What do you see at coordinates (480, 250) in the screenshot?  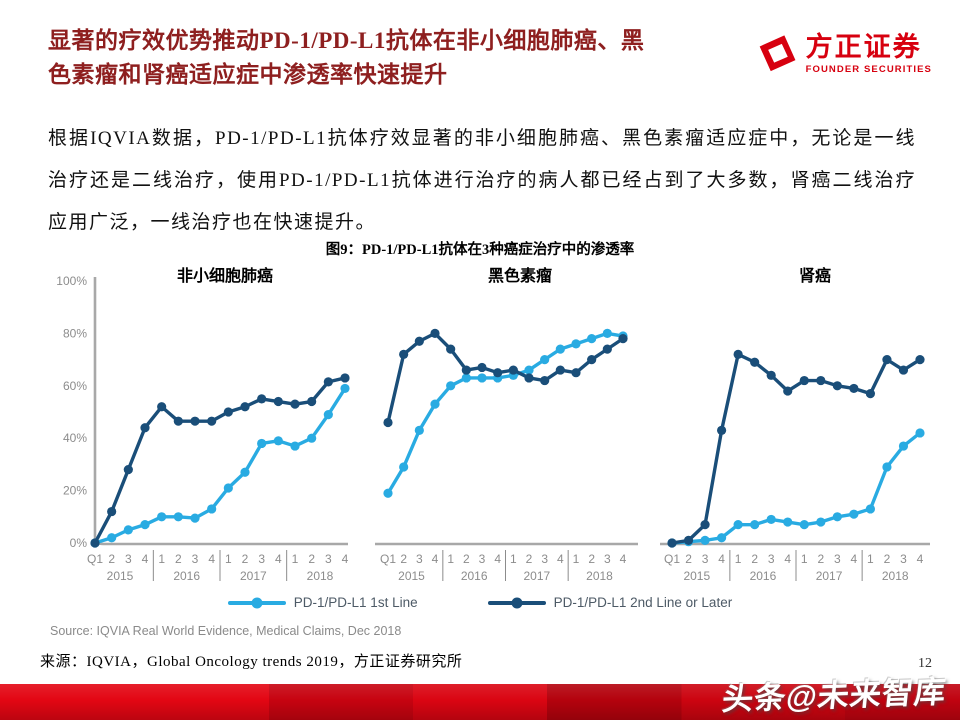 I see `figure-caption: 图9：PD-1/PD-L1抗体在3种癌症治疗中的渗透率` at bounding box center [480, 250].